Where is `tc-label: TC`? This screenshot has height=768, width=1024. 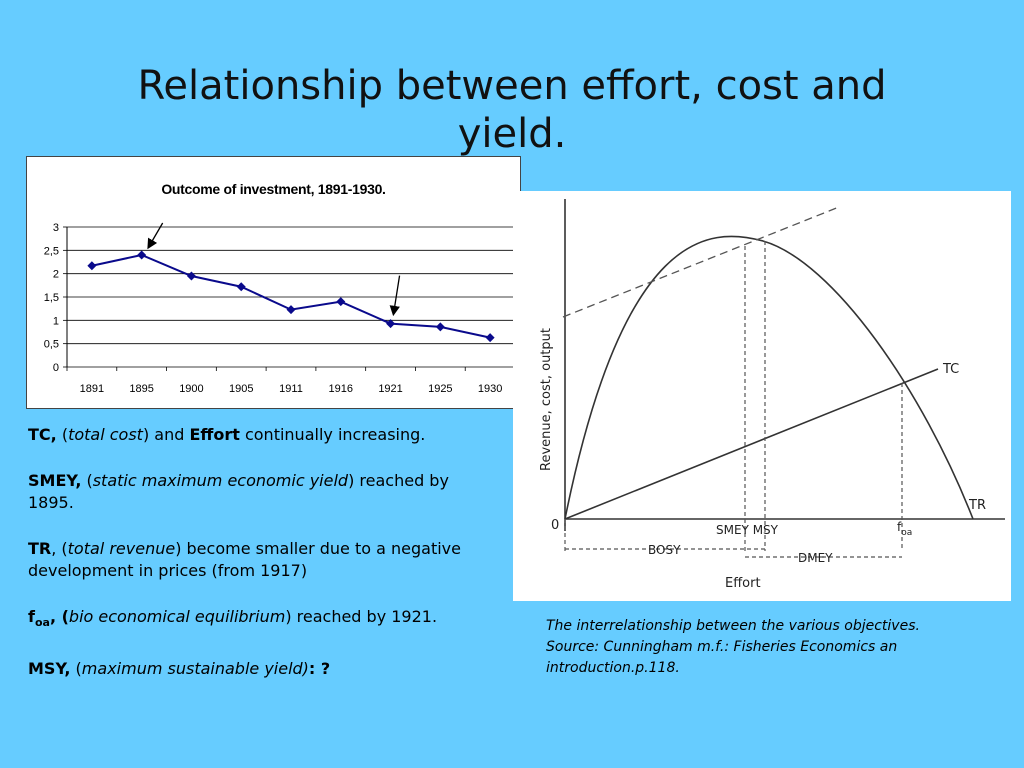 tc-label: TC is located at coordinates (950, 369).